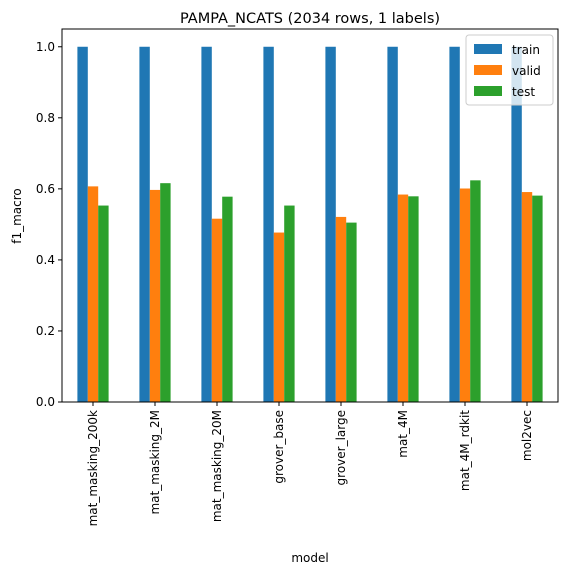 The width and height of the screenshot is (567, 576). I want to click on y-axis-label: f1_macro, so click(17, 216).